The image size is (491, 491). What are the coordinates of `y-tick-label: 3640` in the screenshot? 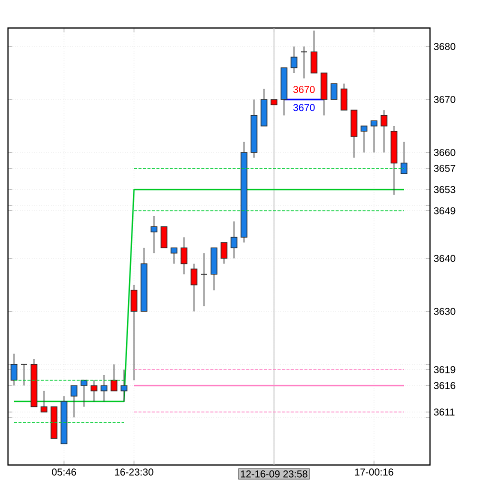 It's located at (445, 258).